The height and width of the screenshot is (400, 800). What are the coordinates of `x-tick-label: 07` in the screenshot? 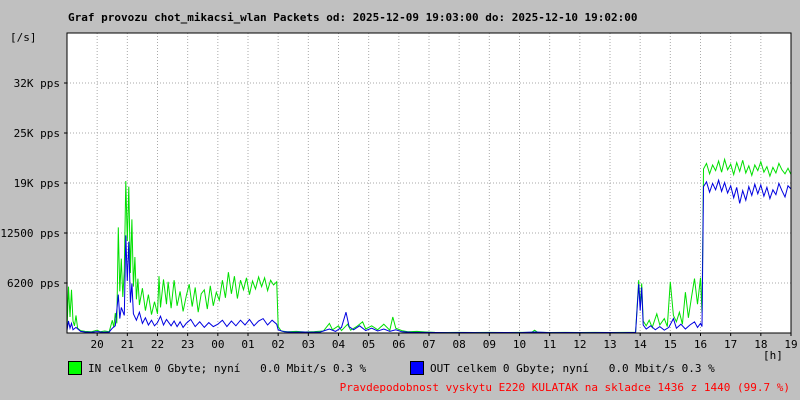 It's located at (428, 344).